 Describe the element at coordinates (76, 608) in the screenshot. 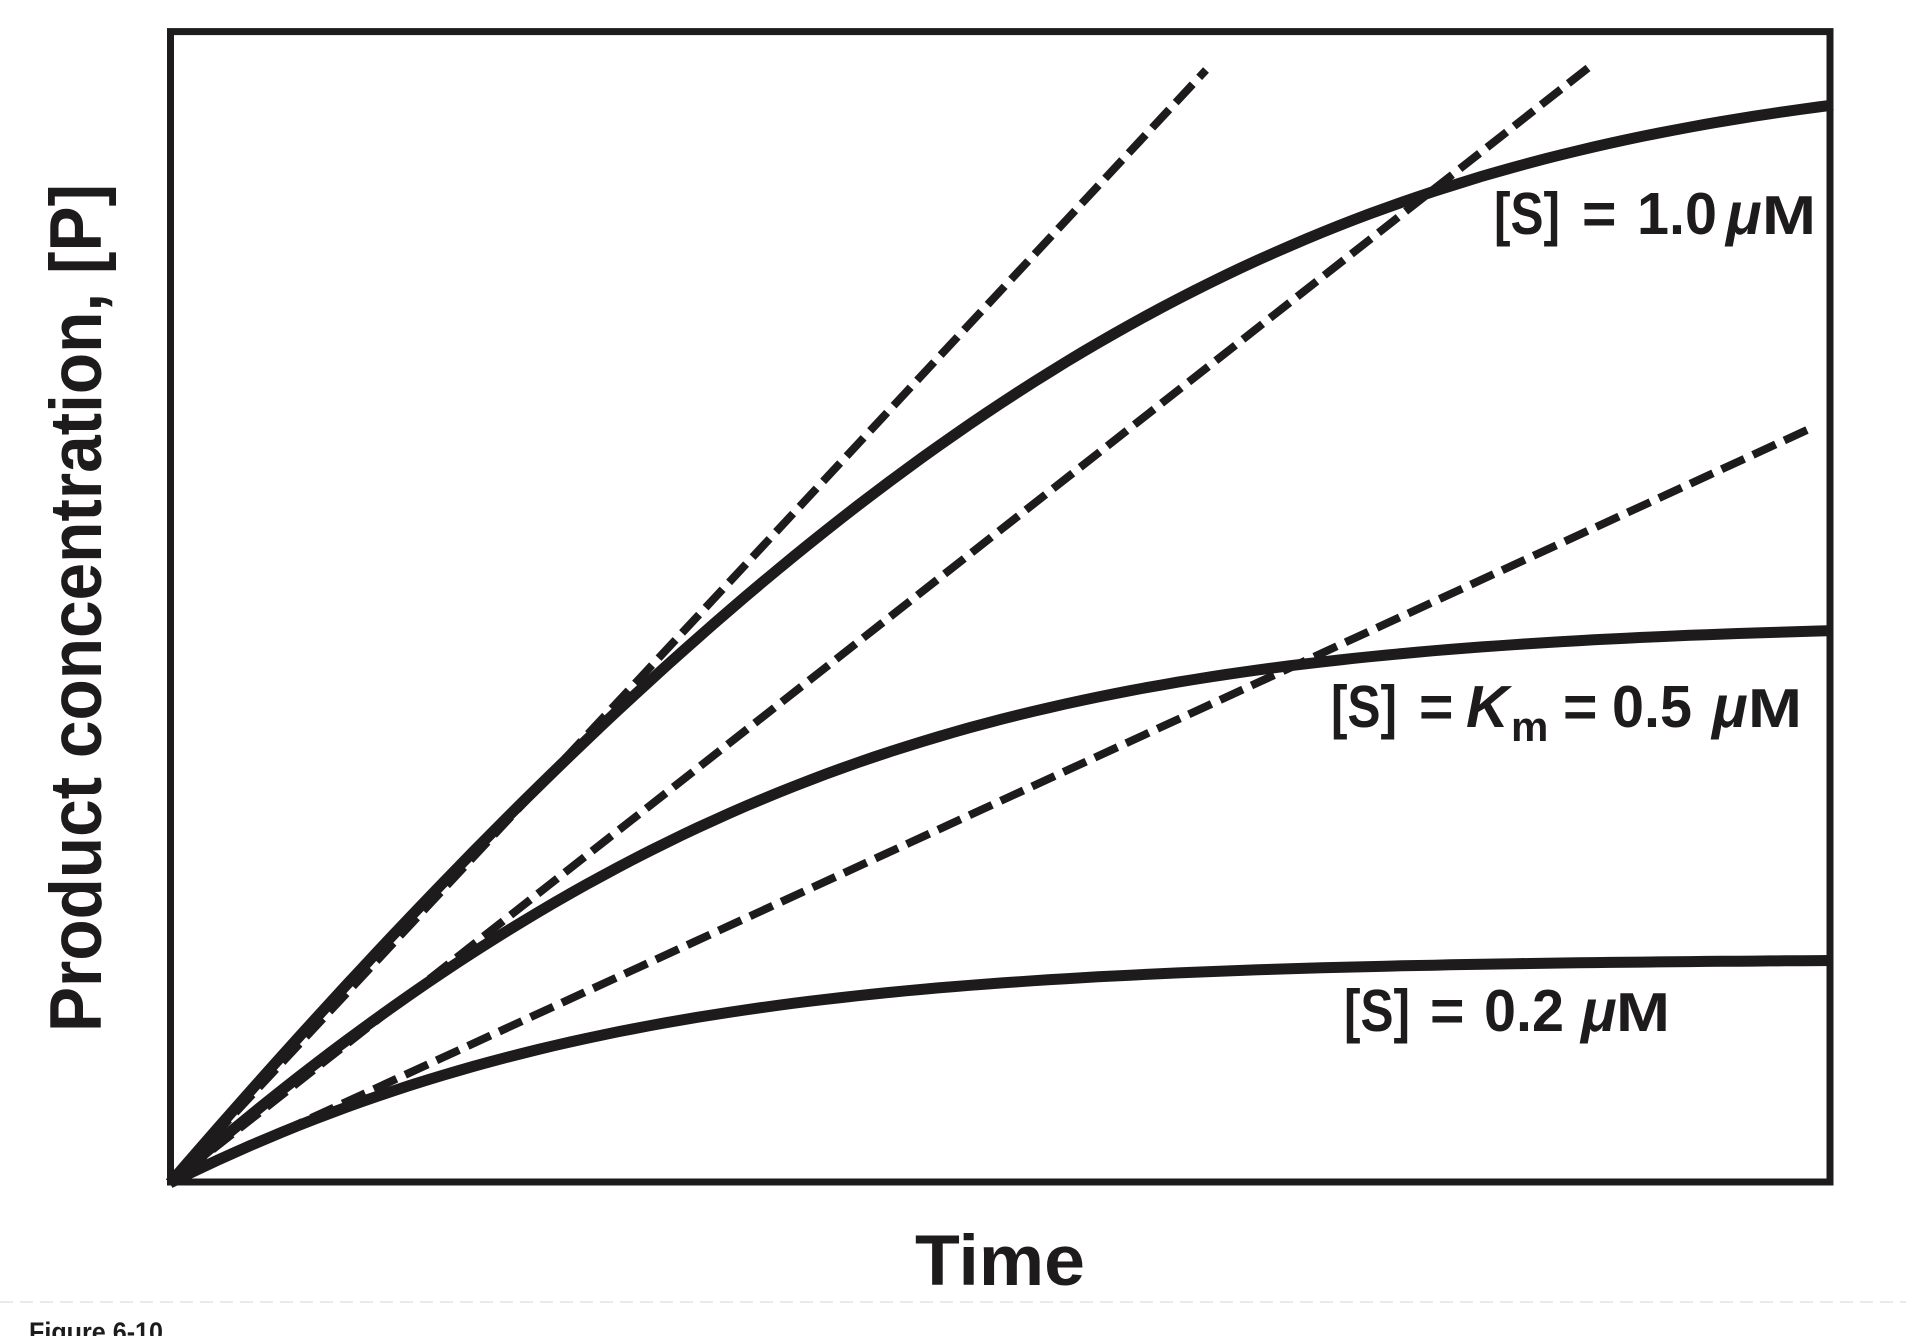

I see `svg-text: Product concentration, [P]` at that location.